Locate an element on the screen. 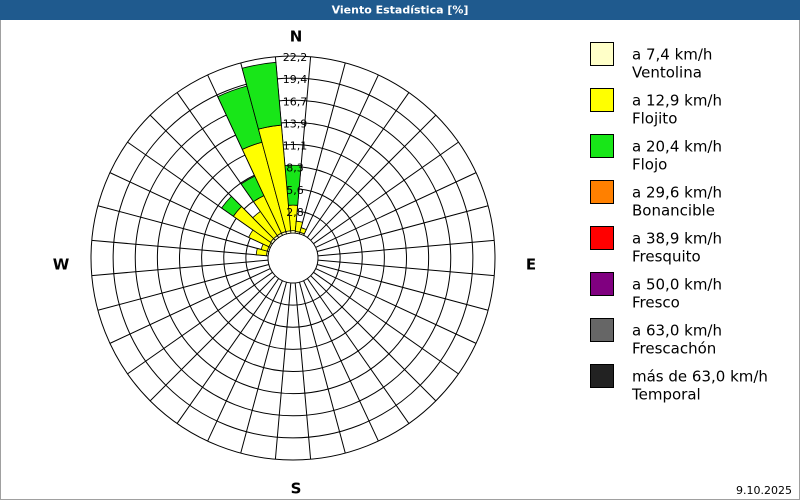 The width and height of the screenshot is (800, 504). chart-title: Viento Estadística [%] is located at coordinates (400, 10).